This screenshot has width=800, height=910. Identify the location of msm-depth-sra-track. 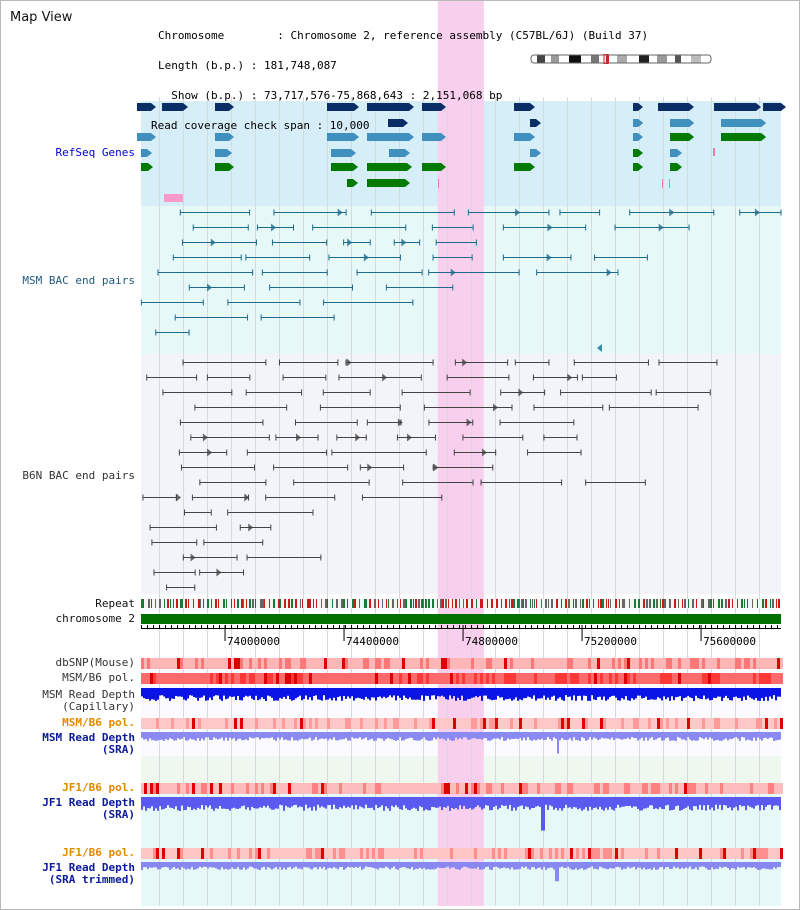
(461, 743).